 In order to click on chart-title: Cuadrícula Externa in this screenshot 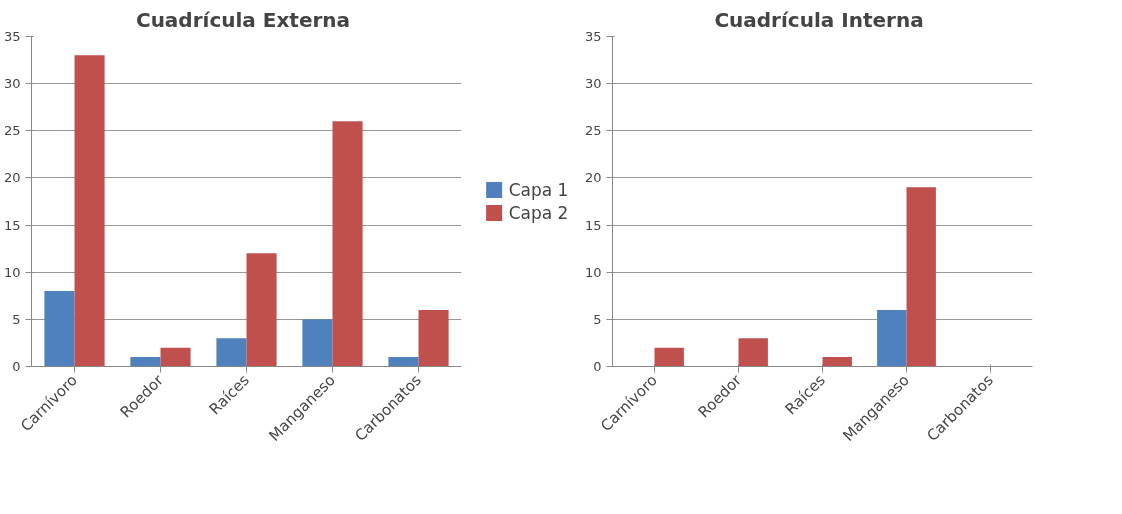, I will do `click(243, 19)`.